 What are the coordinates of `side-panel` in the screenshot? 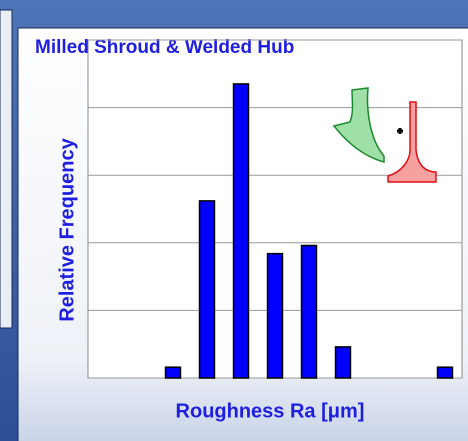 It's located at (6, 169).